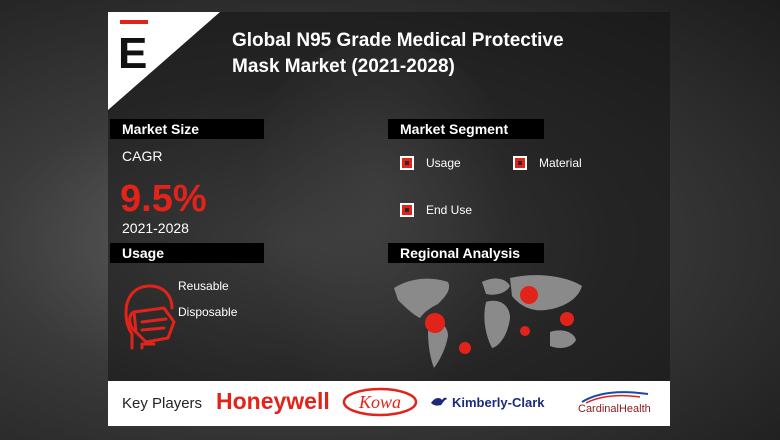 The height and width of the screenshot is (440, 780). I want to click on market-segment-heading: Market Segment, so click(466, 129).